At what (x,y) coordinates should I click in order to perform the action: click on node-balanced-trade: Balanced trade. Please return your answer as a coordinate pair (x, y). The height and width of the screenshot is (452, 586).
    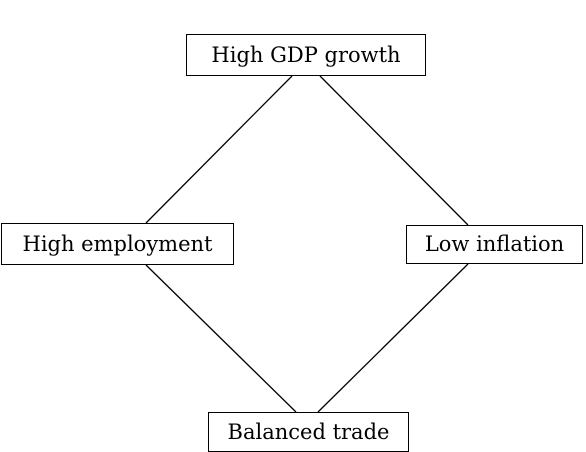
    Looking at the image, I should click on (308, 432).